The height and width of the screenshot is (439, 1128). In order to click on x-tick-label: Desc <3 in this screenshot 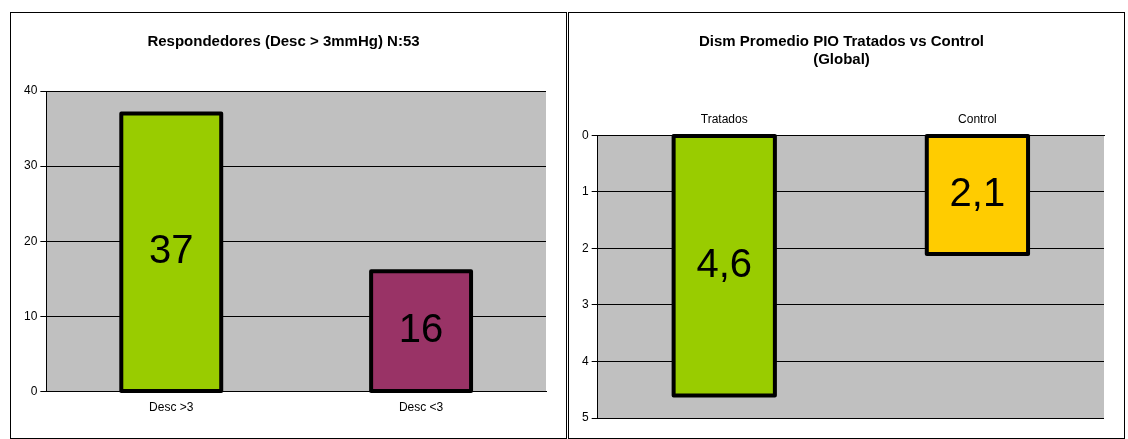, I will do `click(421, 407)`.